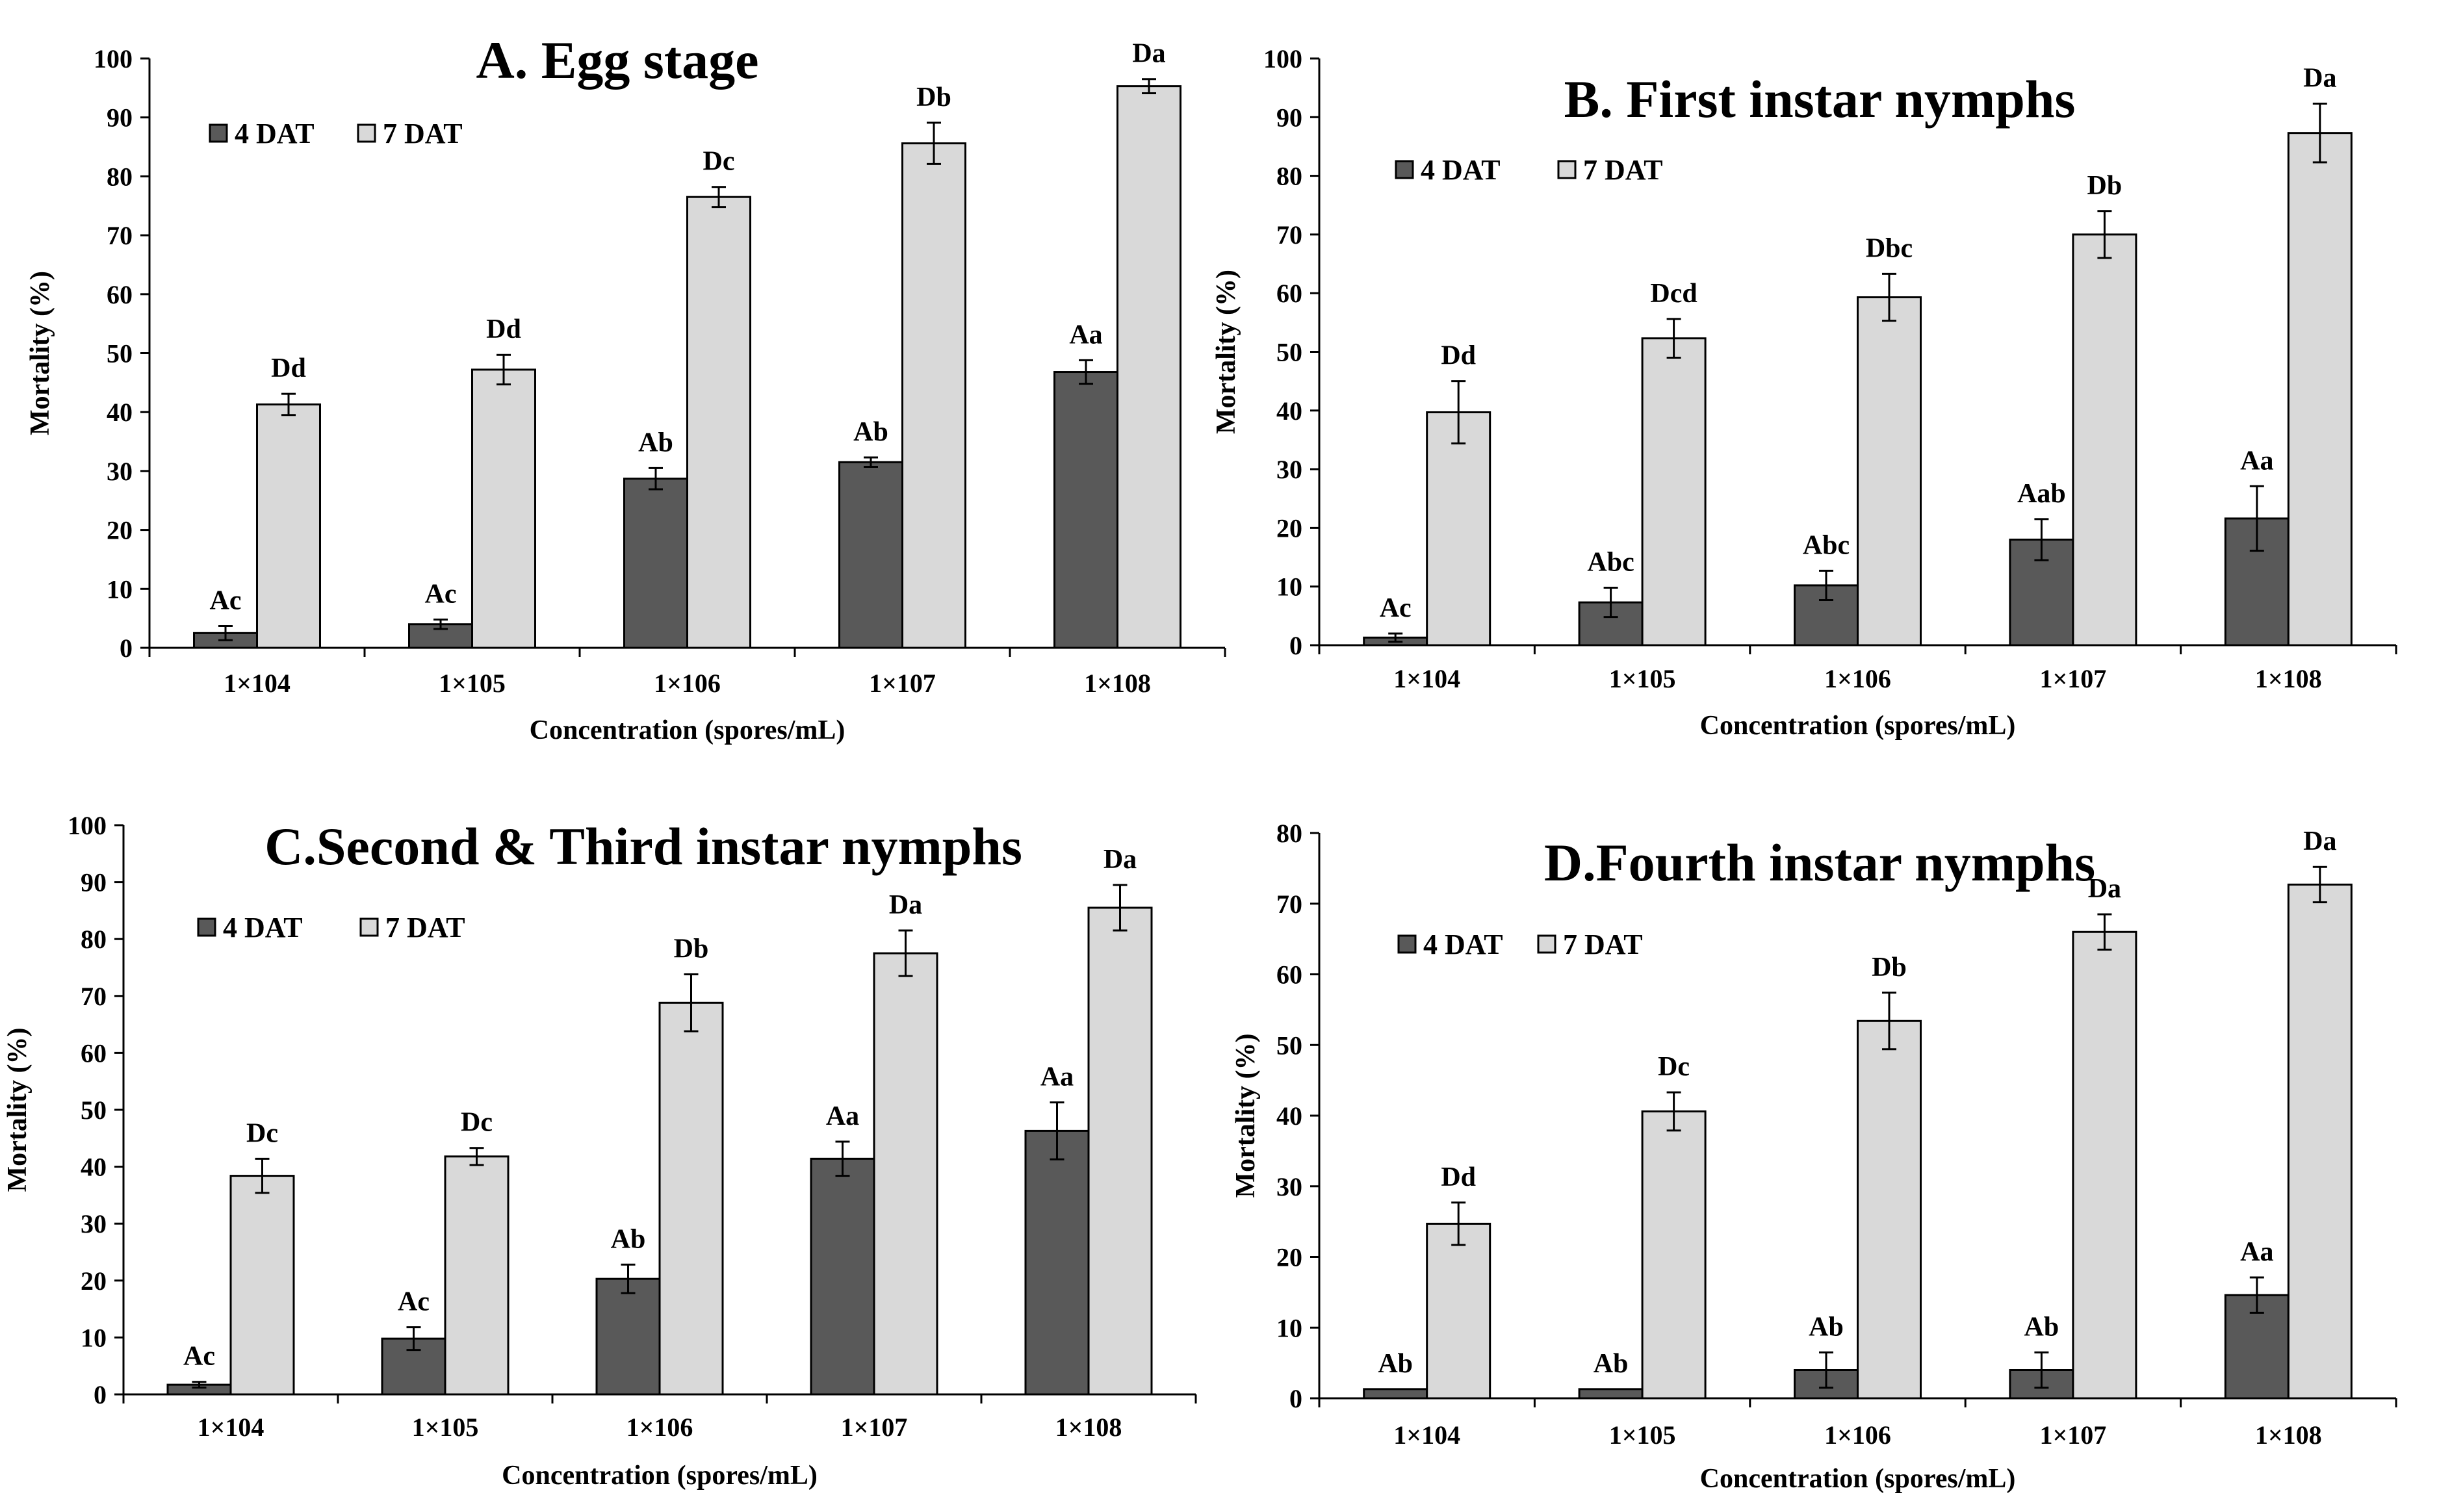 The width and height of the screenshot is (2439, 1512). I want to click on significance-label: Db, so click(933, 97).